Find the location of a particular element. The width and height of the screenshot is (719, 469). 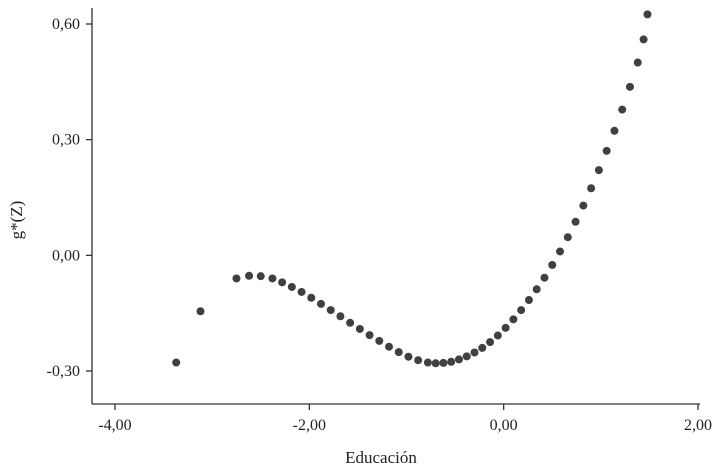

y-tick-label: 0,30 is located at coordinates (66, 140).